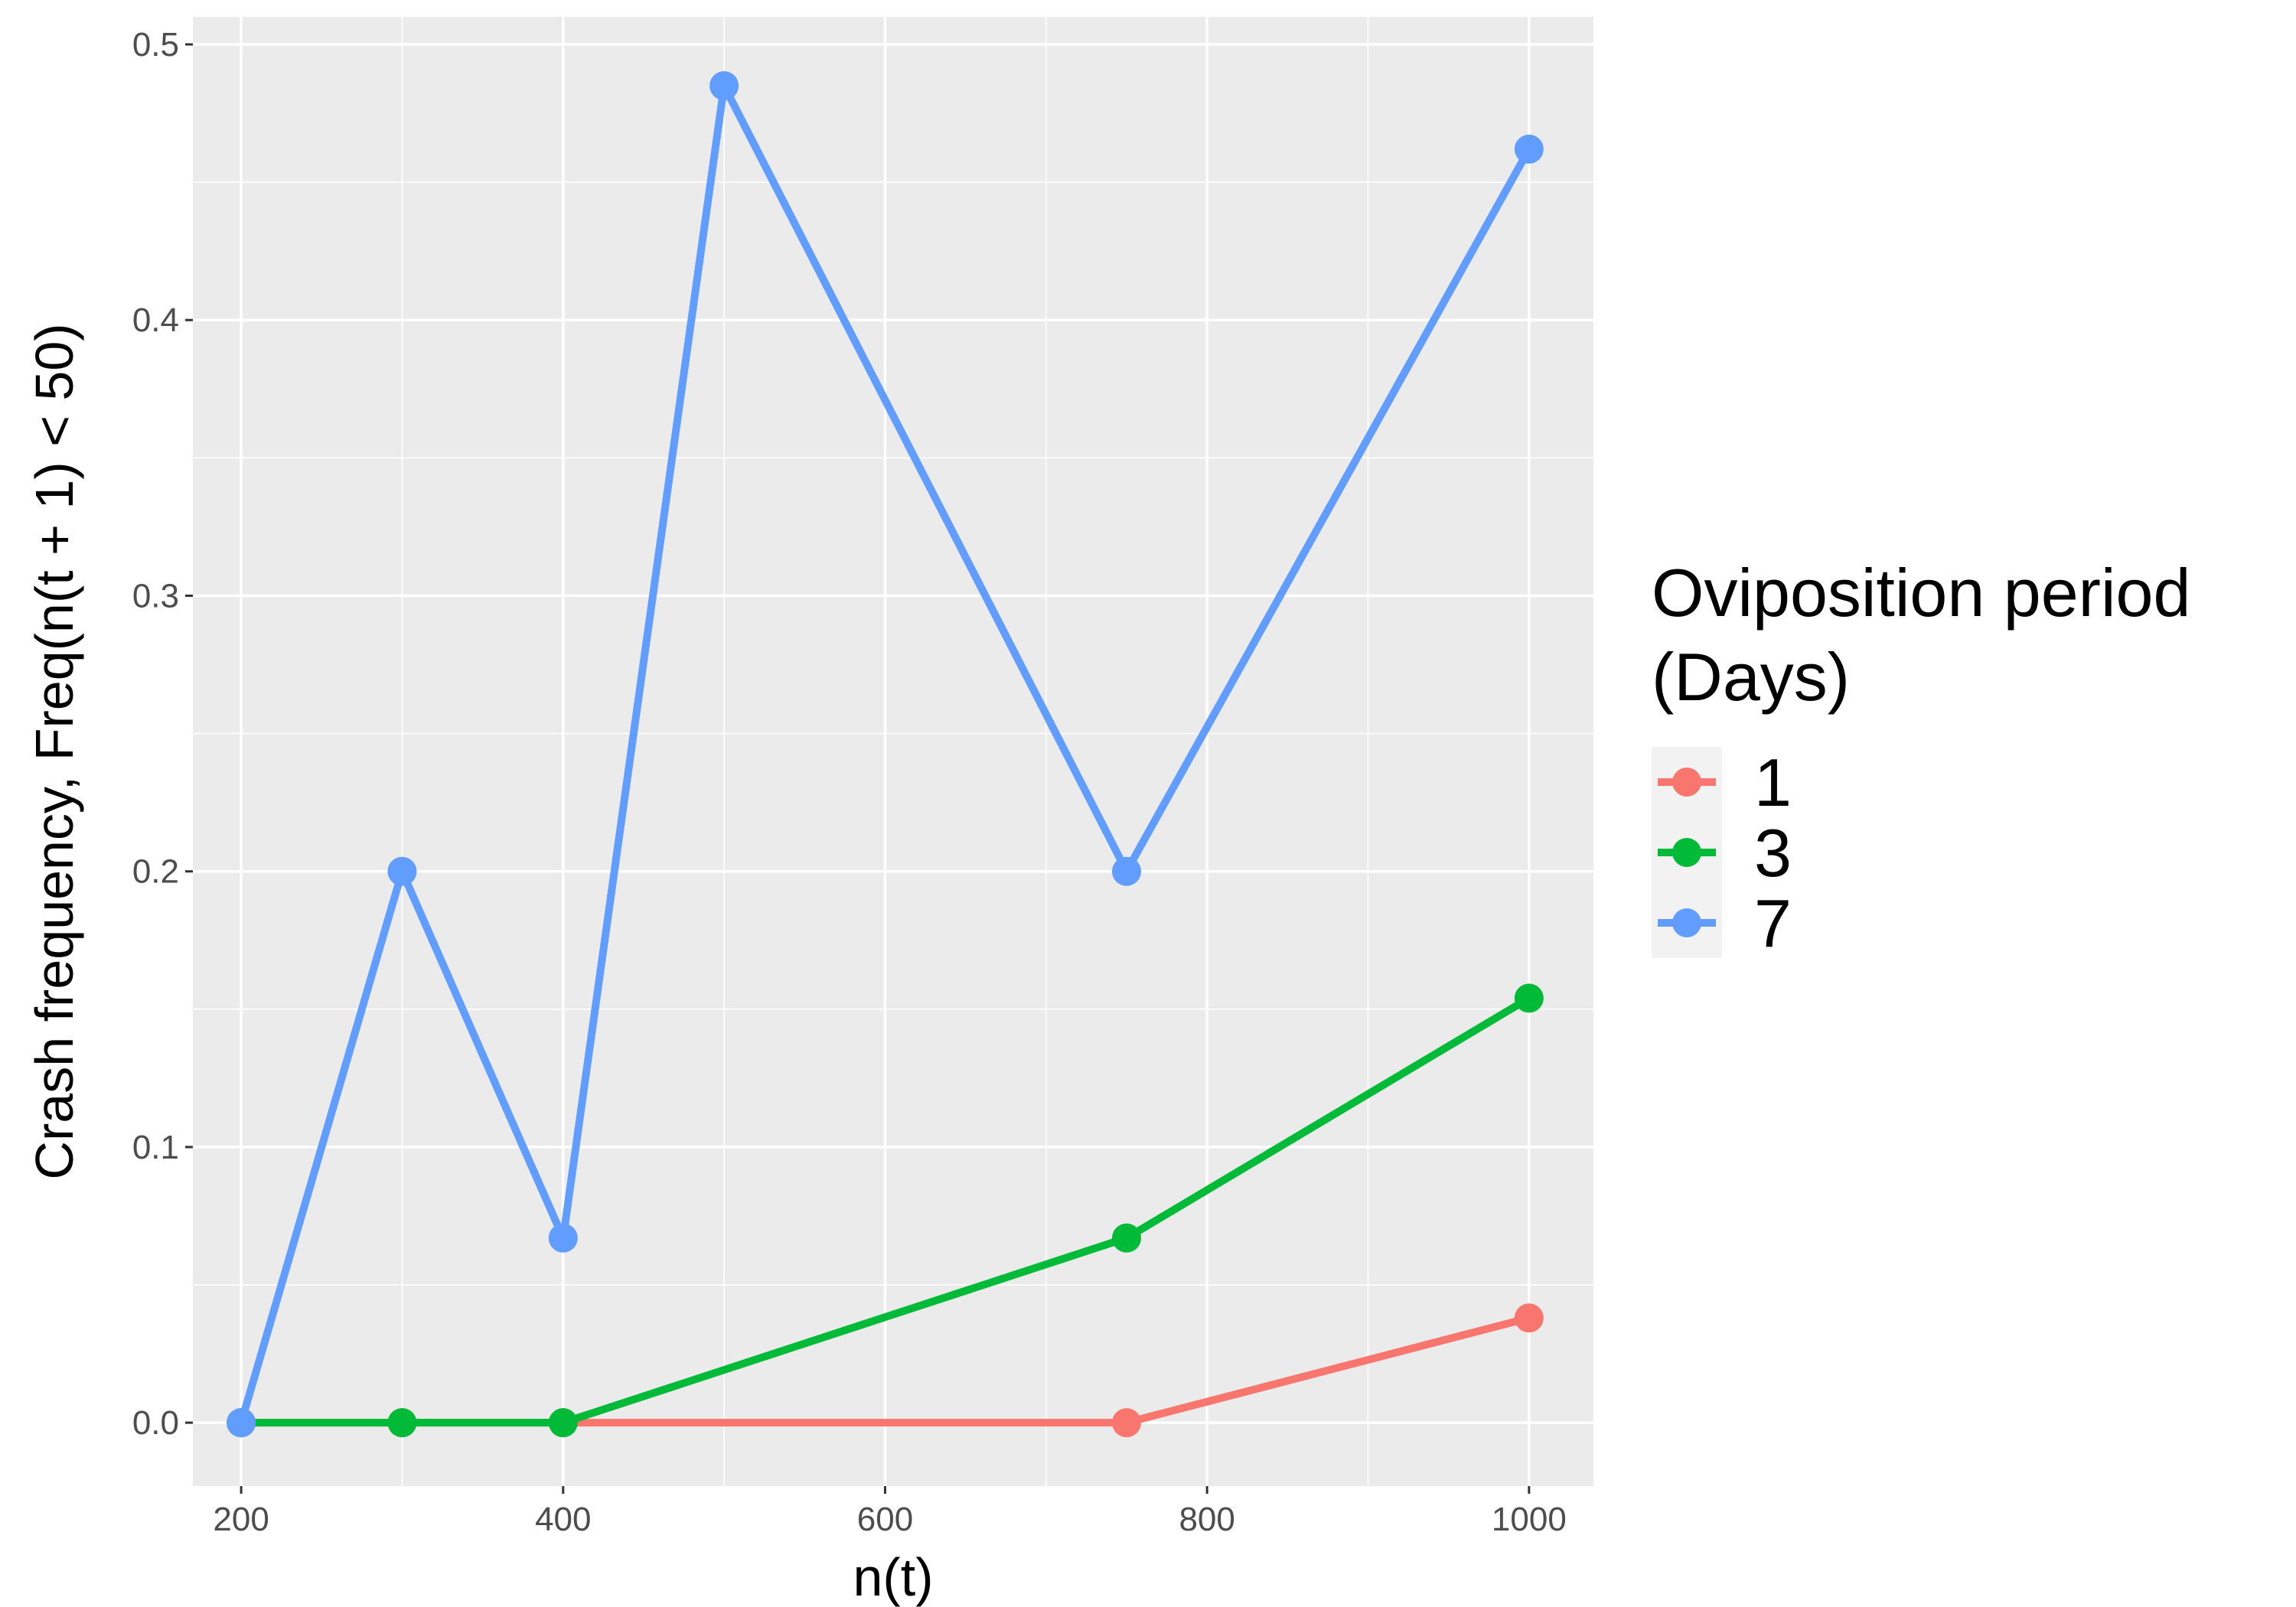  Describe the element at coordinates (1751, 677) in the screenshot. I see `legend-title-line2: (Days)` at that location.